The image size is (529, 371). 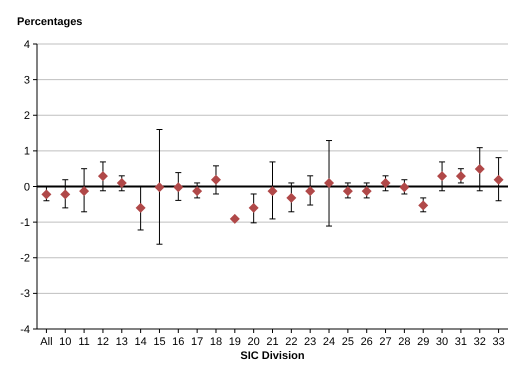 What do you see at coordinates (178, 342) in the screenshot?
I see `x-tick-label: 16` at bounding box center [178, 342].